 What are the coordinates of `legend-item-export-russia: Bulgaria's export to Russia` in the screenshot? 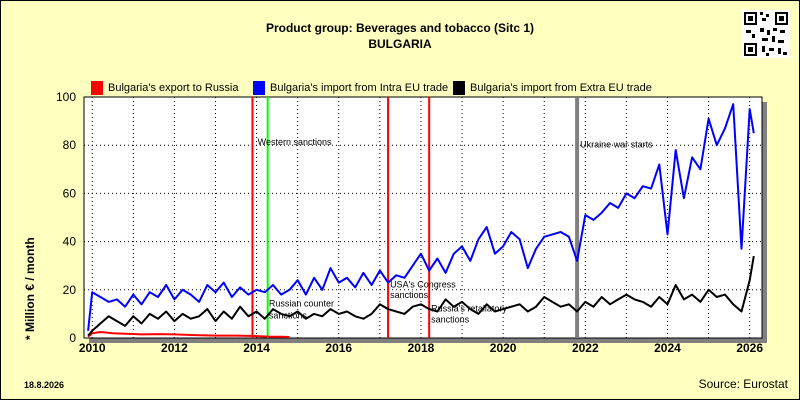 It's located at (165, 88).